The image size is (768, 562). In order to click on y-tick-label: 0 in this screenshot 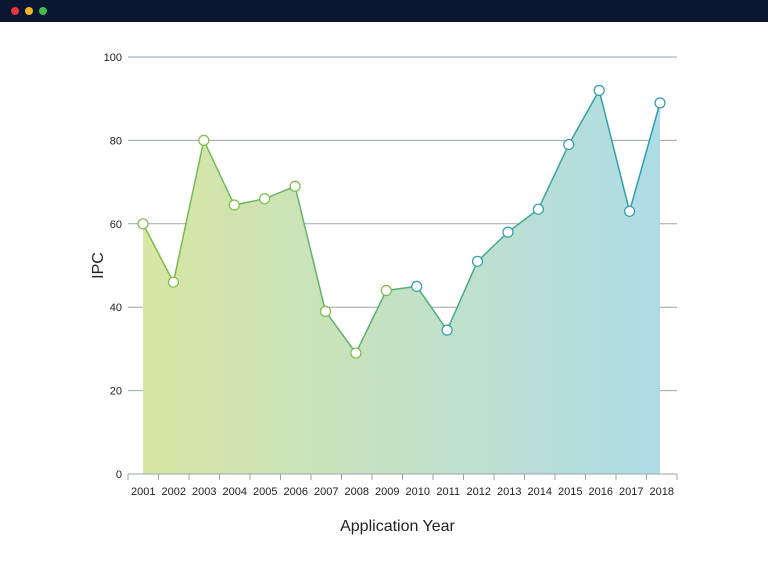, I will do `click(119, 475)`.